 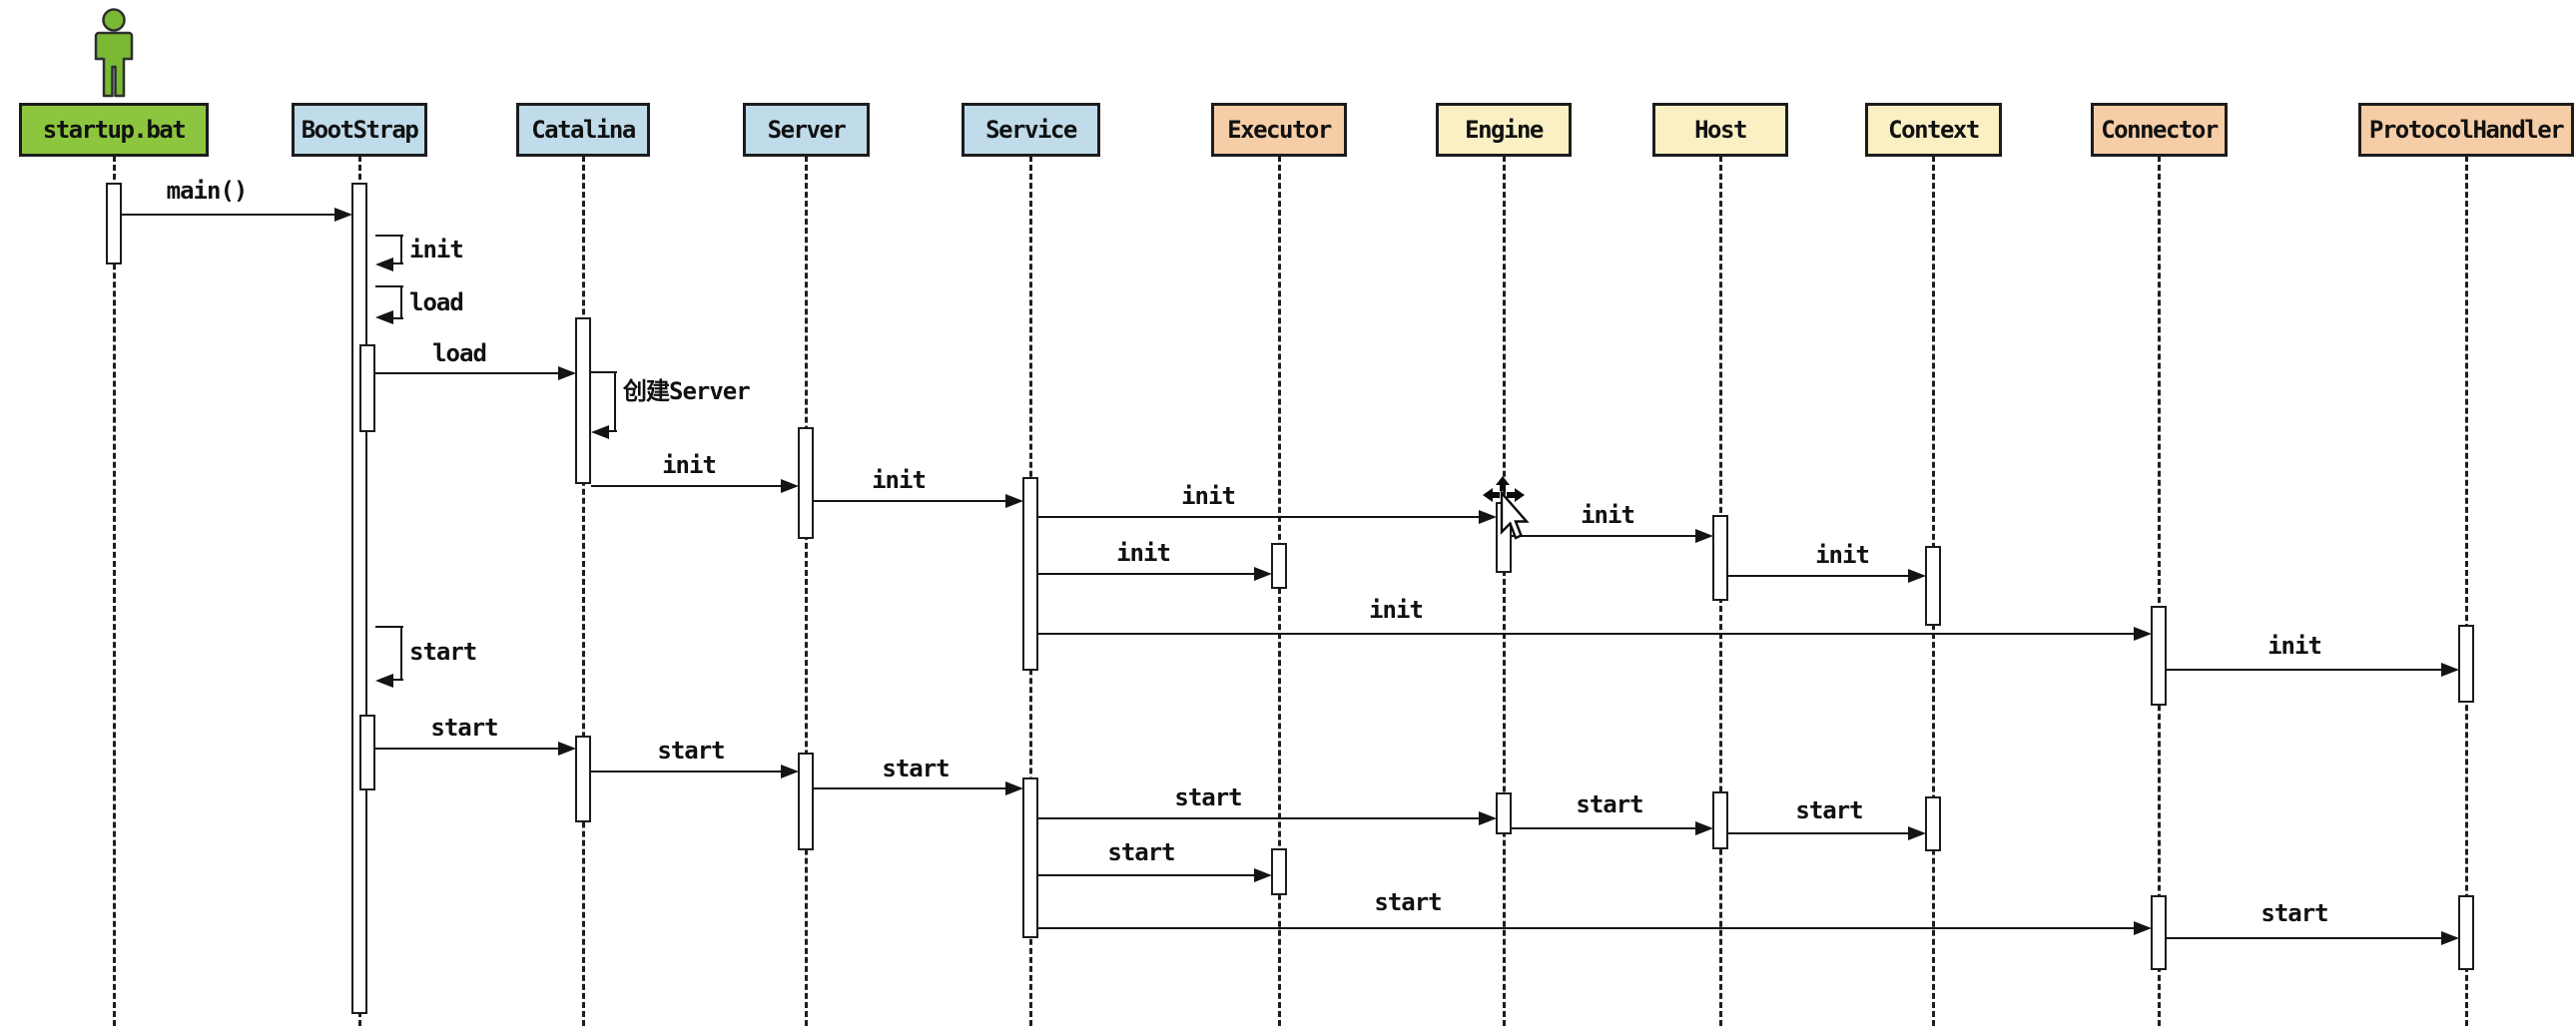 I want to click on activation-engine-start, so click(x=1504, y=813).